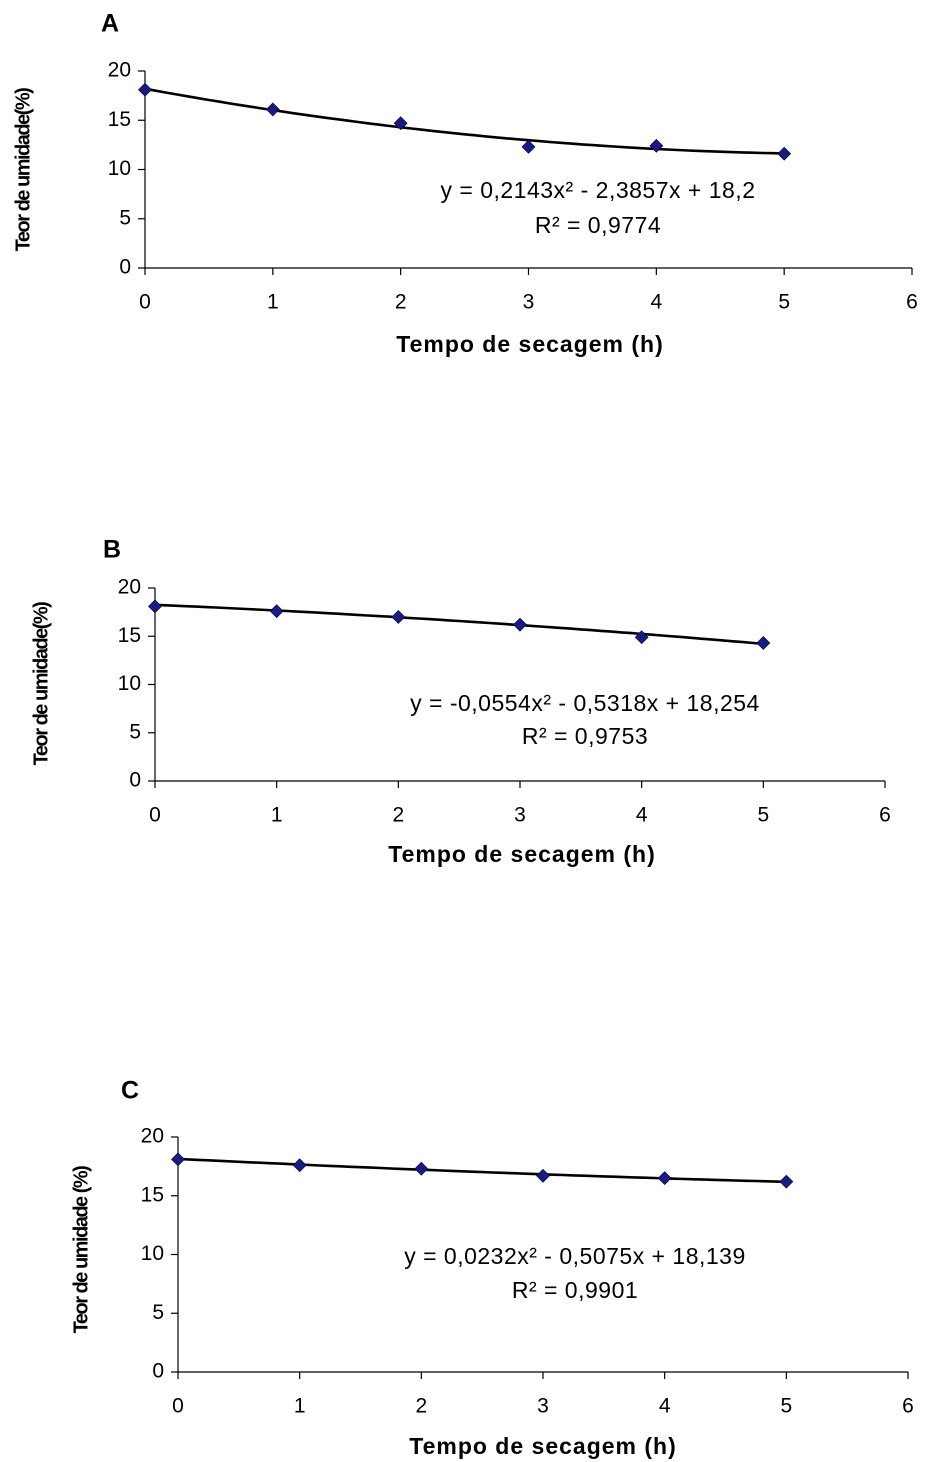  Describe the element at coordinates (112, 550) in the screenshot. I see `panel-label: B` at that location.